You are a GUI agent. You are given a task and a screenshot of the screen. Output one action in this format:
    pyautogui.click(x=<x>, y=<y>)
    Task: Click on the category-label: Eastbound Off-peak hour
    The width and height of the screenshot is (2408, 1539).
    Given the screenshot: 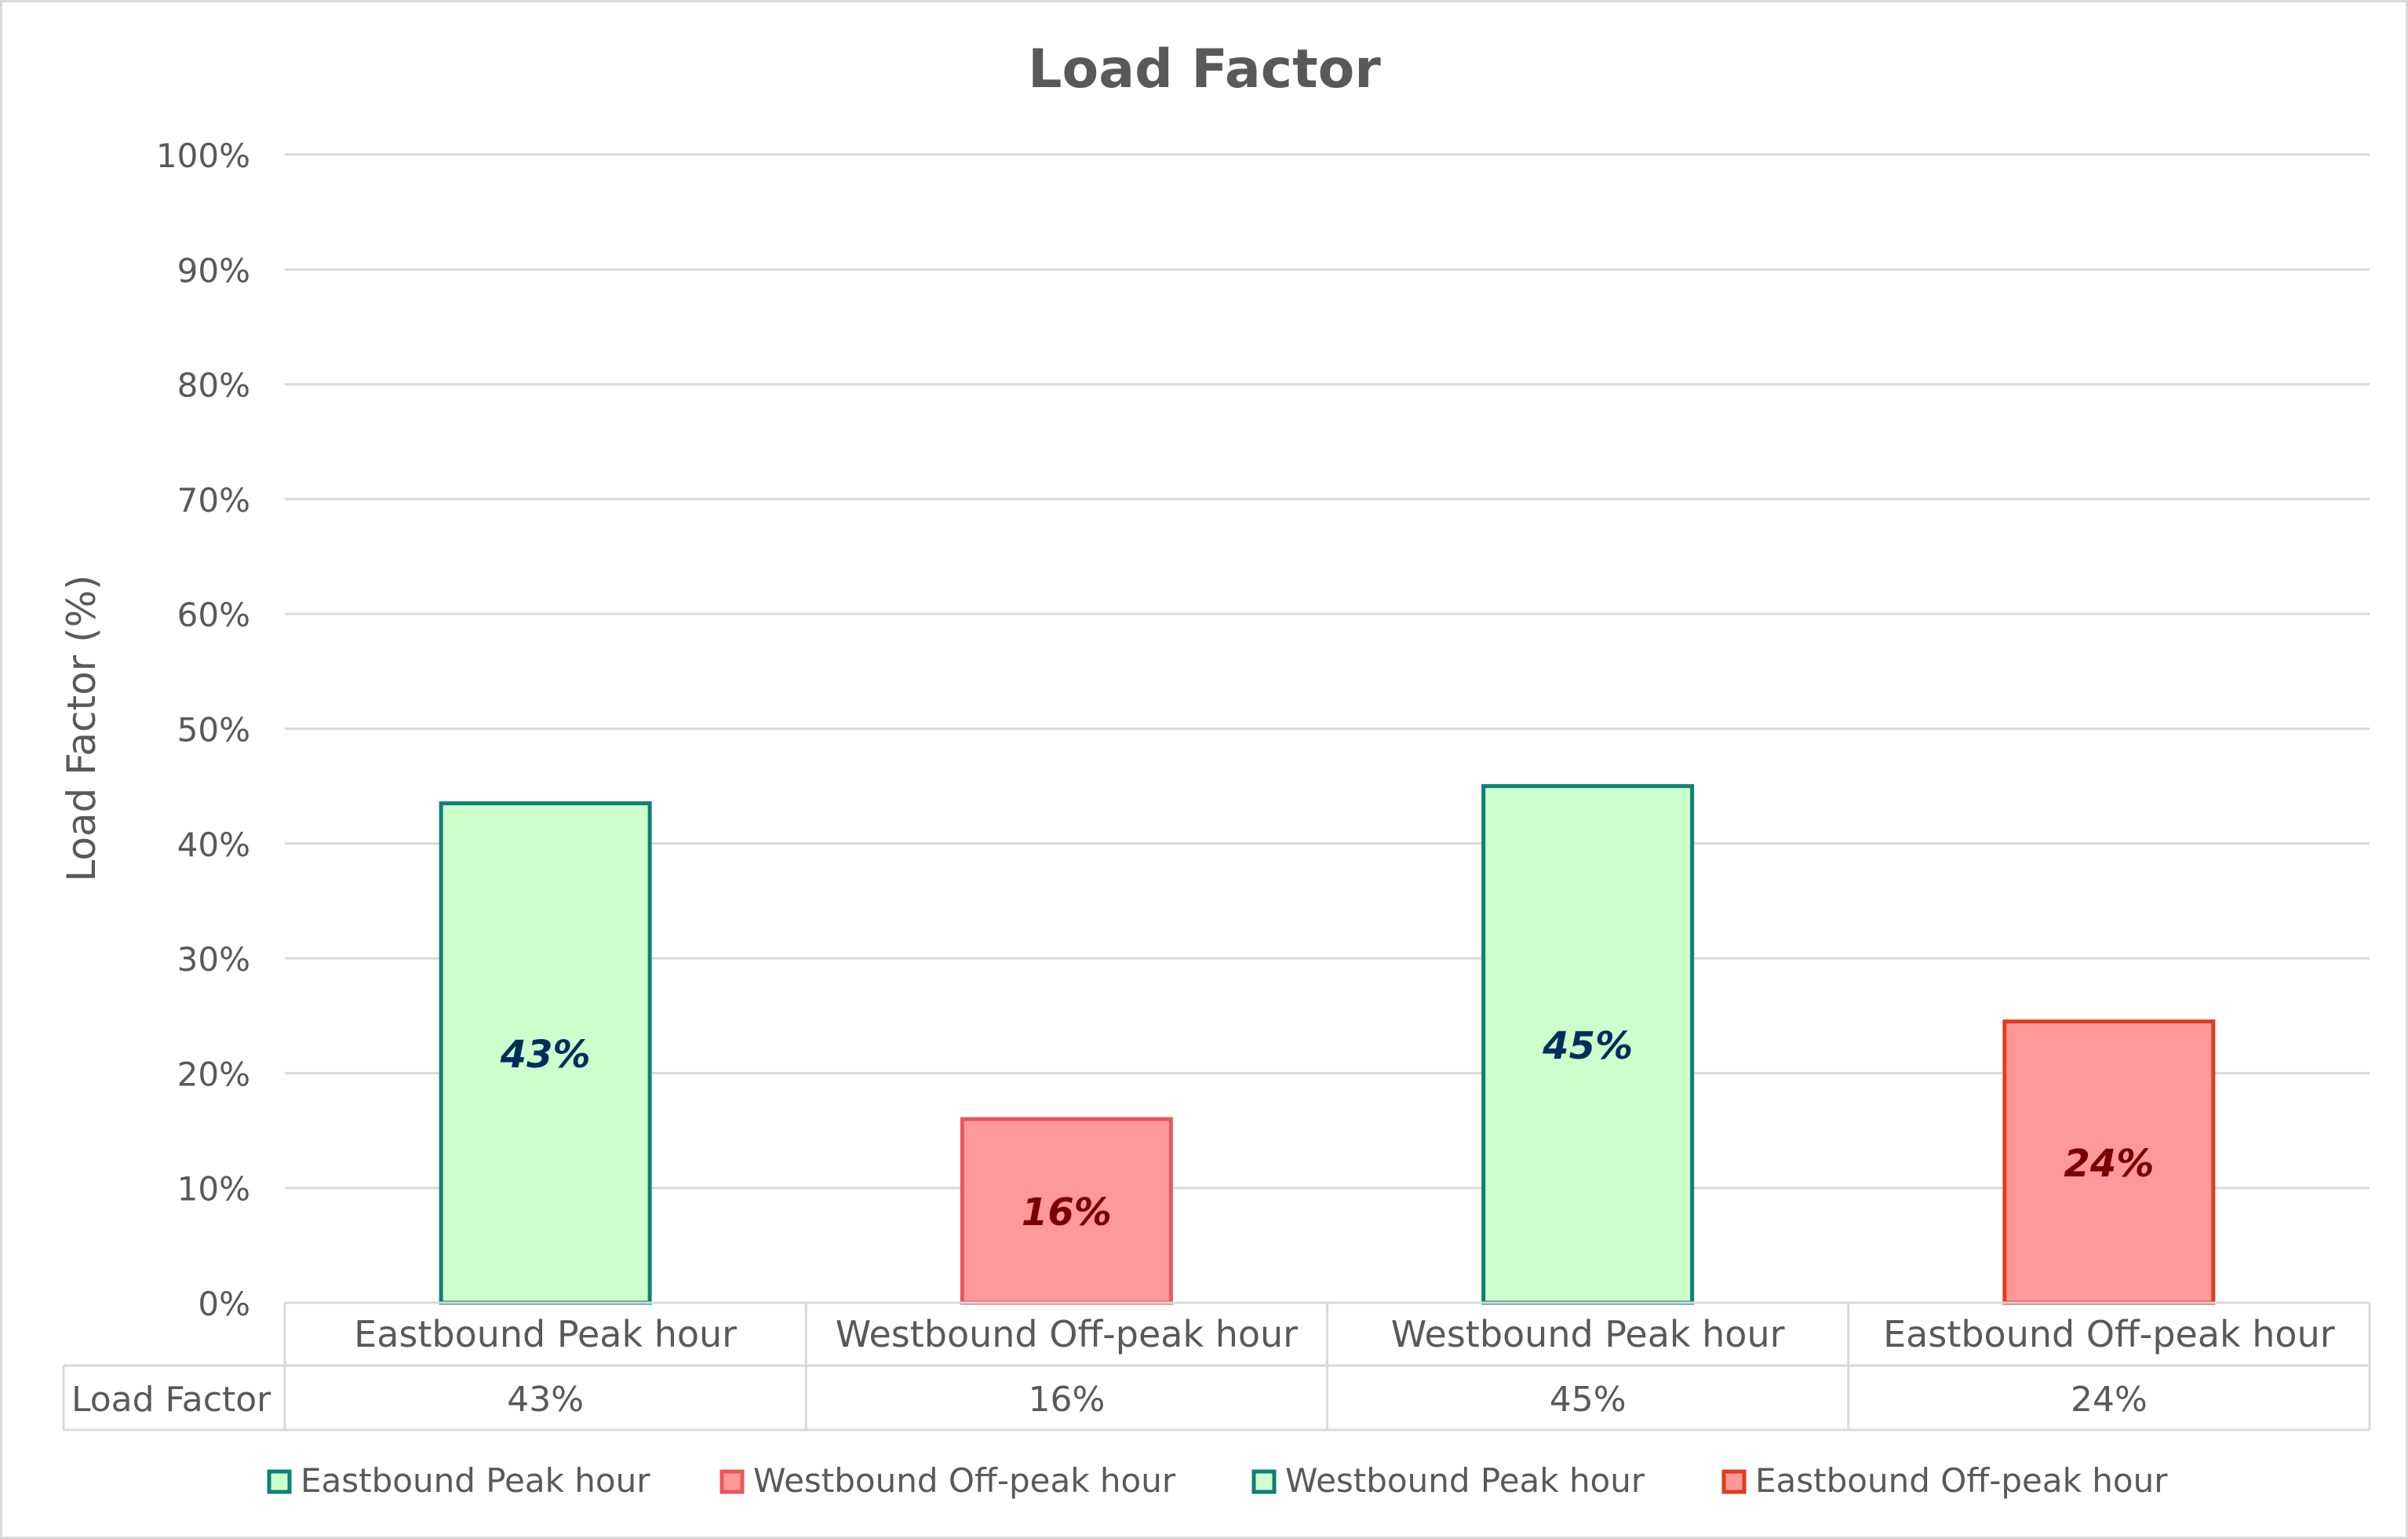 What is the action you would take?
    pyautogui.click(x=2109, y=1334)
    